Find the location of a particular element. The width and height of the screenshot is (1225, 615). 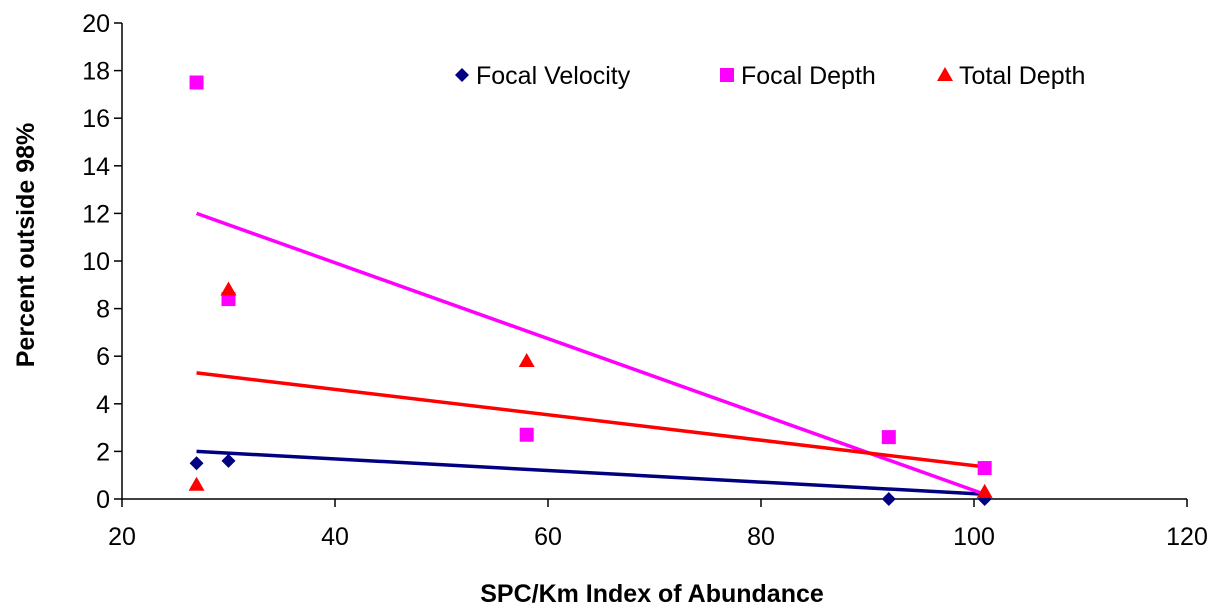

legend-focal-velocity-marker is located at coordinates (462, 75).